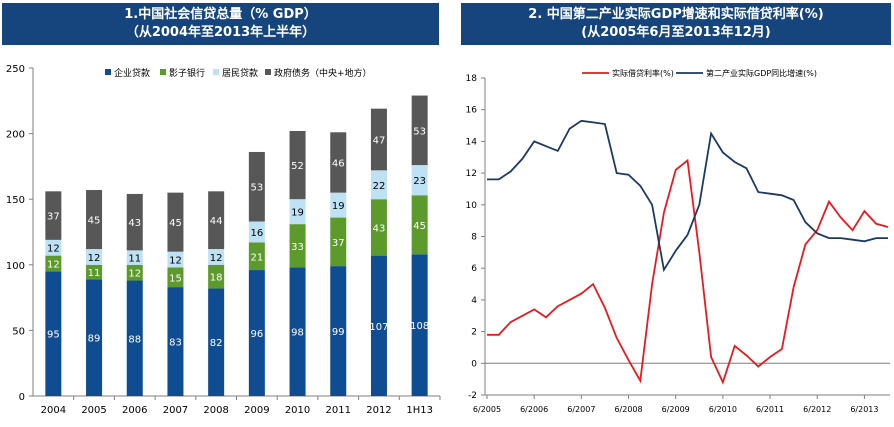  I want to click on chart2-x-tick-label: 6/2013, so click(864, 409).